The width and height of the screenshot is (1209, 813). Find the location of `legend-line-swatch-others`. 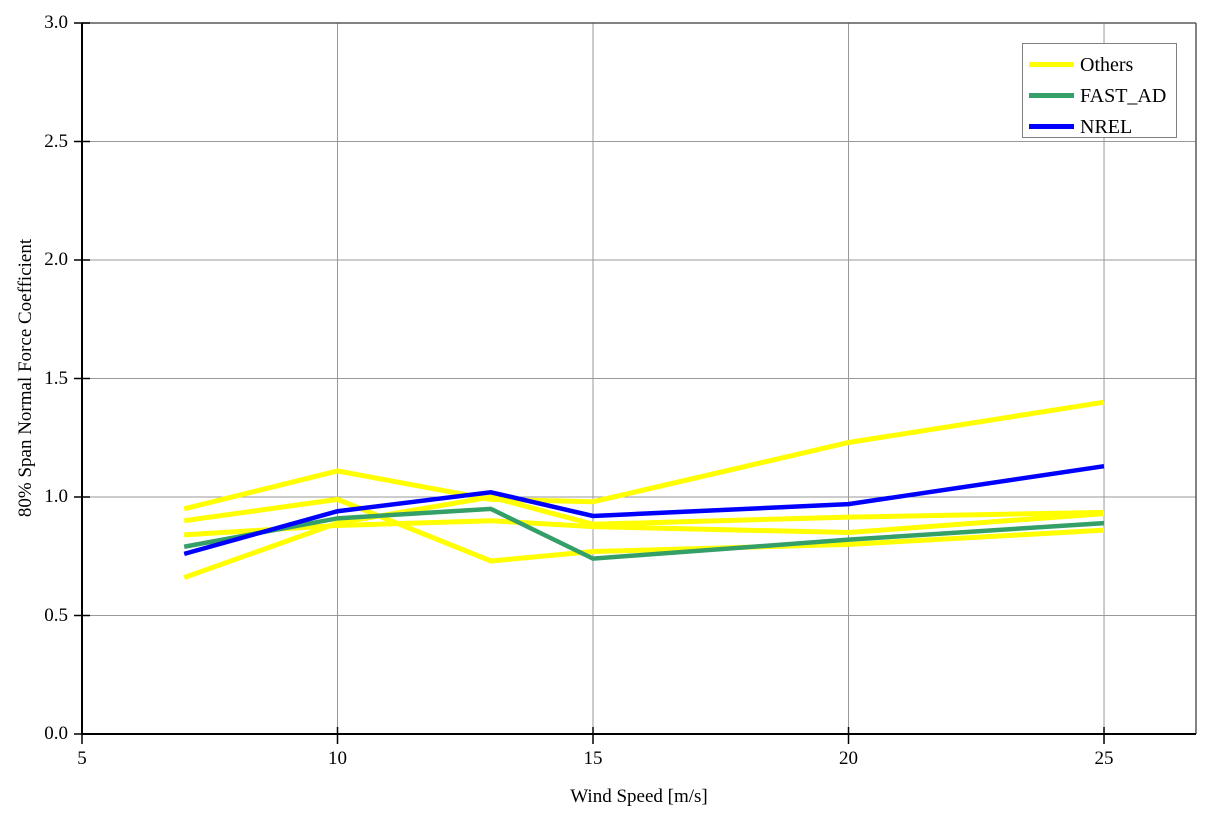

legend-line-swatch-others is located at coordinates (1051, 64).